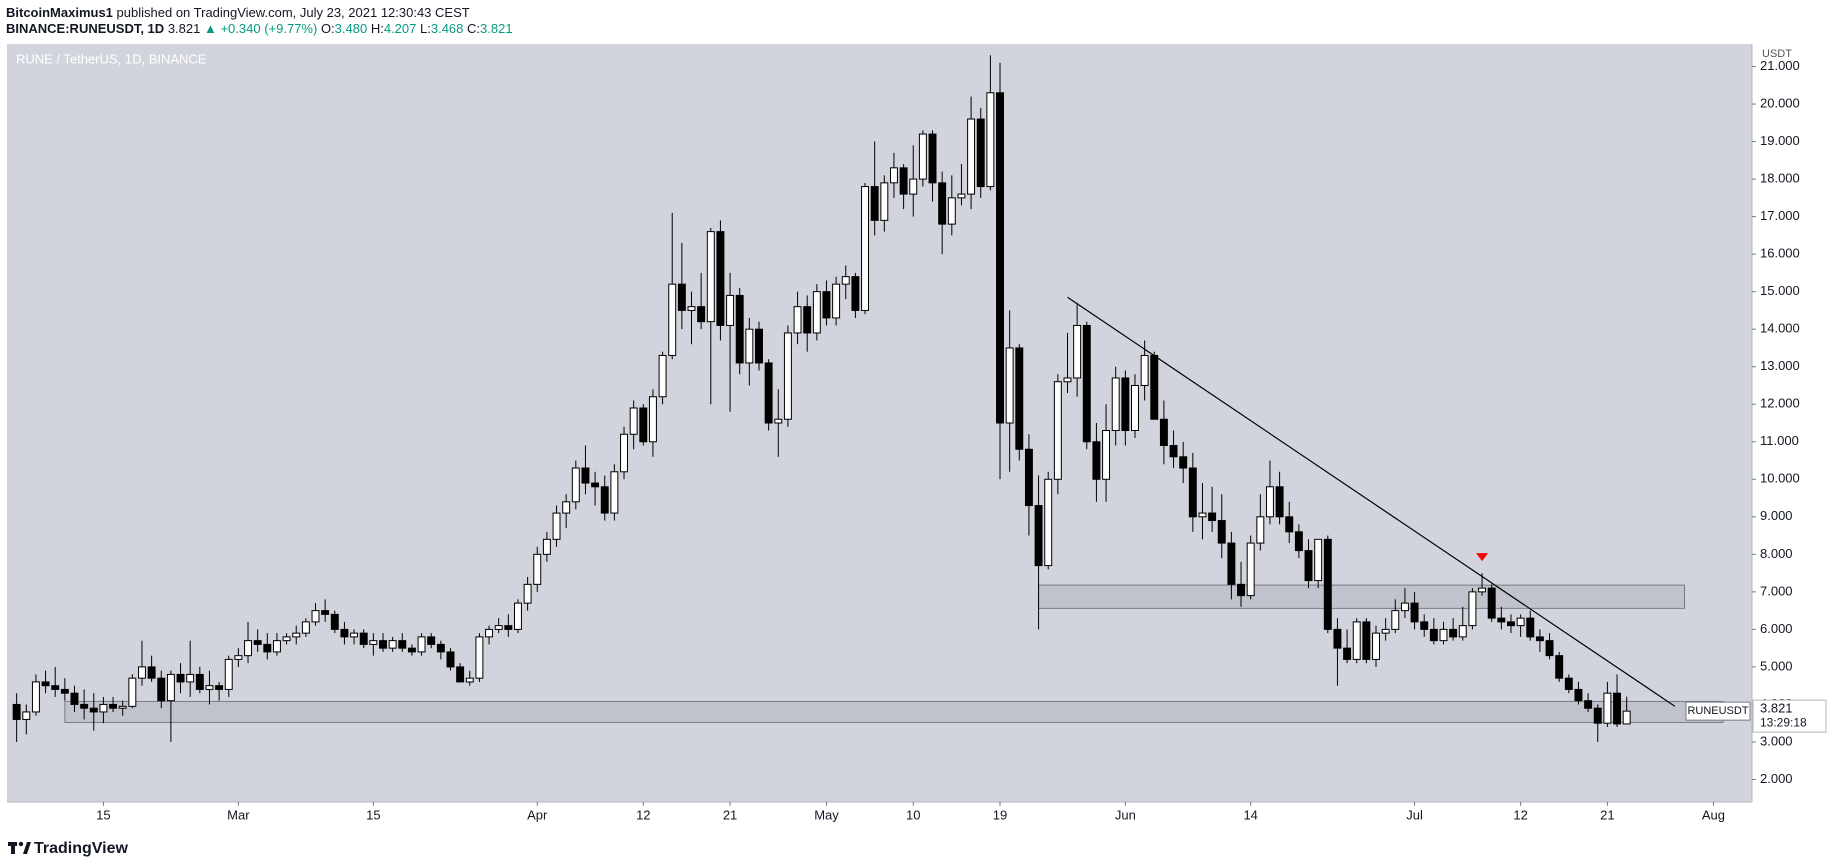  What do you see at coordinates (1780, 403) in the screenshot?
I see `y-tick-label: 12.000` at bounding box center [1780, 403].